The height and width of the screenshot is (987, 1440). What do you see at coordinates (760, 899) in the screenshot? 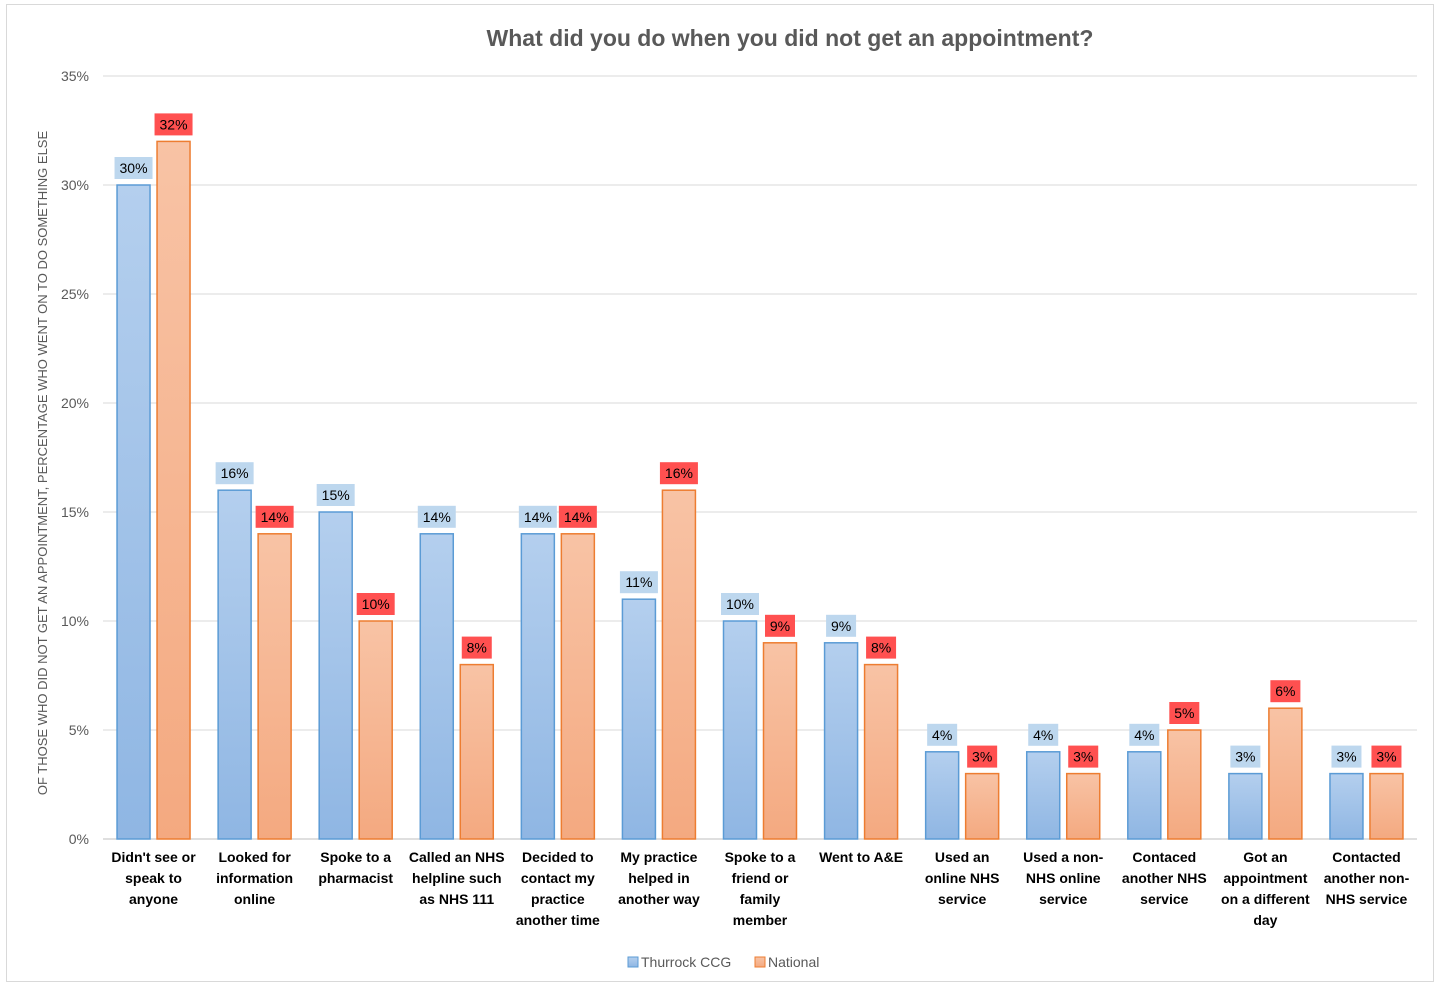
I see `x-category-label: family` at bounding box center [760, 899].